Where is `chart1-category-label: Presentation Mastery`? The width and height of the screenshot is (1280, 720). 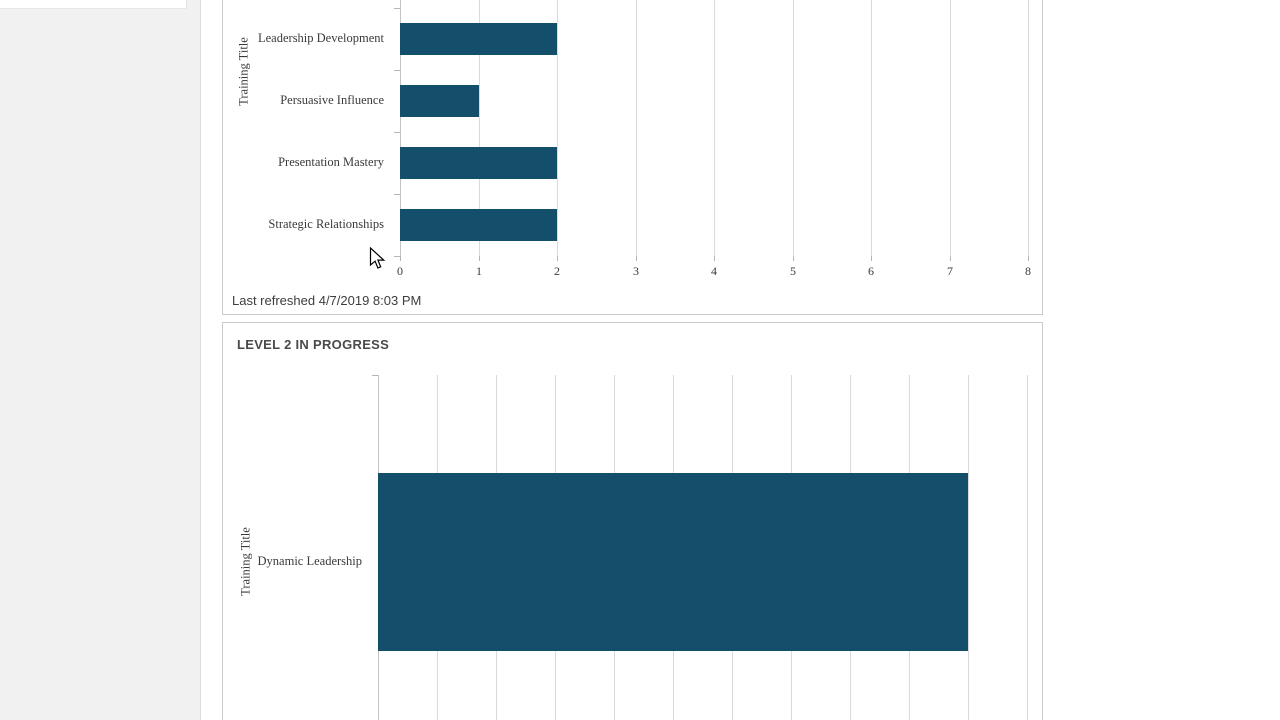
chart1-category-label: Presentation Mastery is located at coordinates (331, 162).